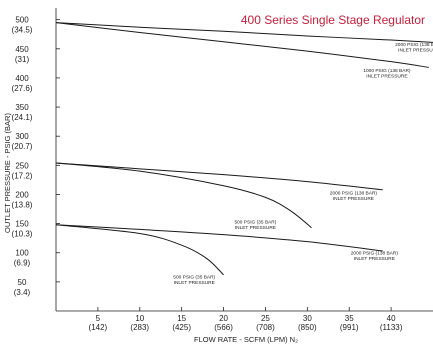  I want to click on x-axis-label: FLOW RATE - SCFM (LPM) N₂, so click(246, 339).